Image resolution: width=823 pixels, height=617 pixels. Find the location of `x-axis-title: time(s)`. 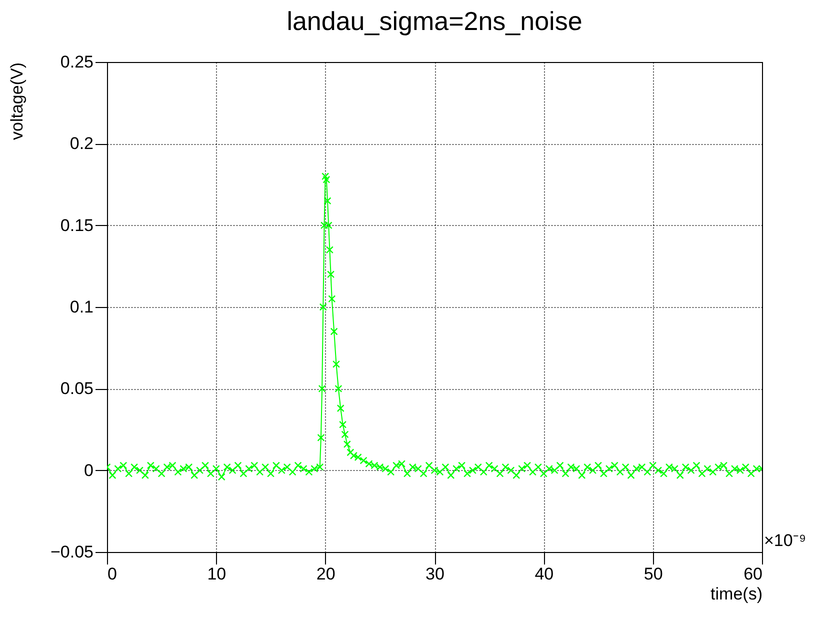

x-axis-title: time(s) is located at coordinates (736, 594).